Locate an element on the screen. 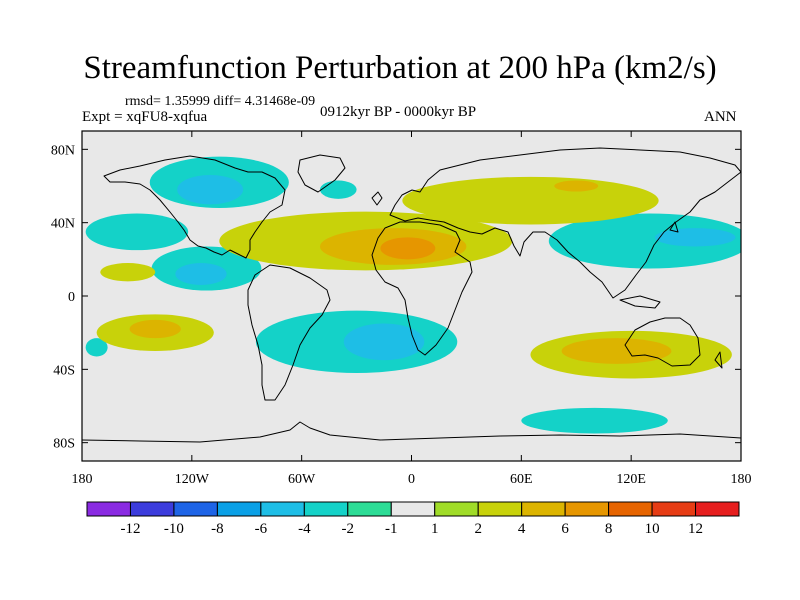 The height and width of the screenshot is (600, 800). colorbar-label: 12 is located at coordinates (695, 529).